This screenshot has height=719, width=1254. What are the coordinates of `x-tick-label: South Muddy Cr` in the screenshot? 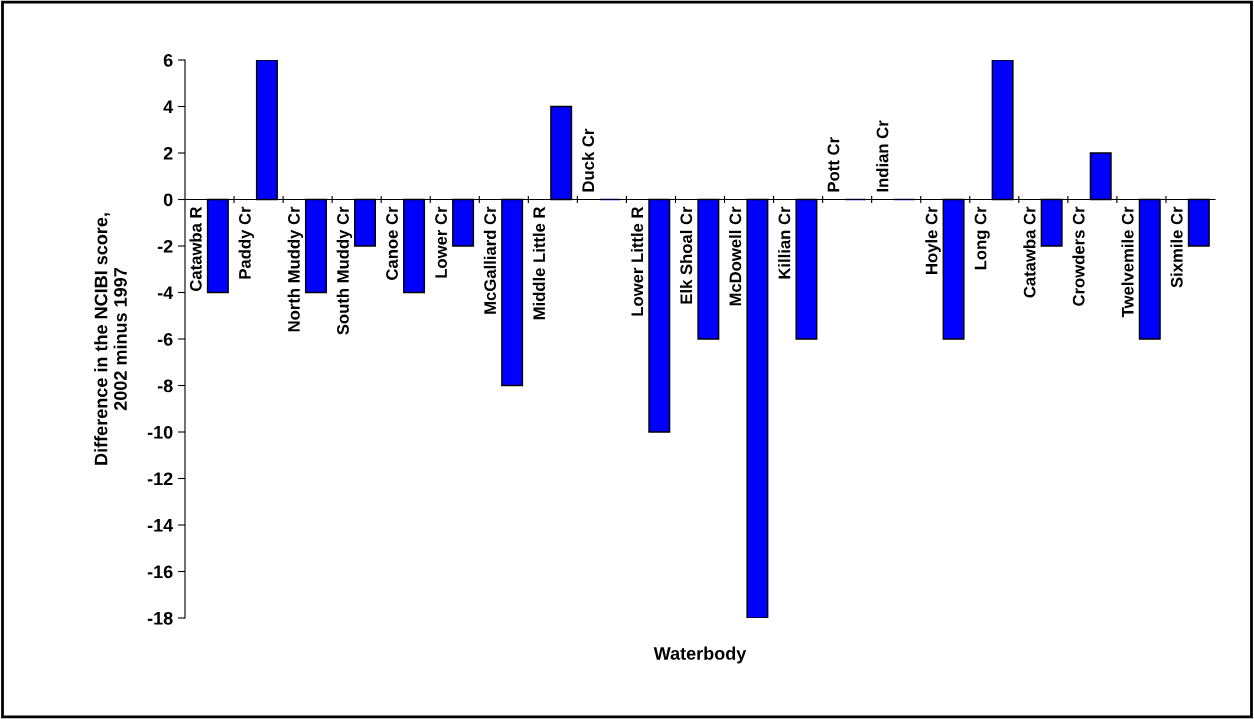 It's located at (344, 270).